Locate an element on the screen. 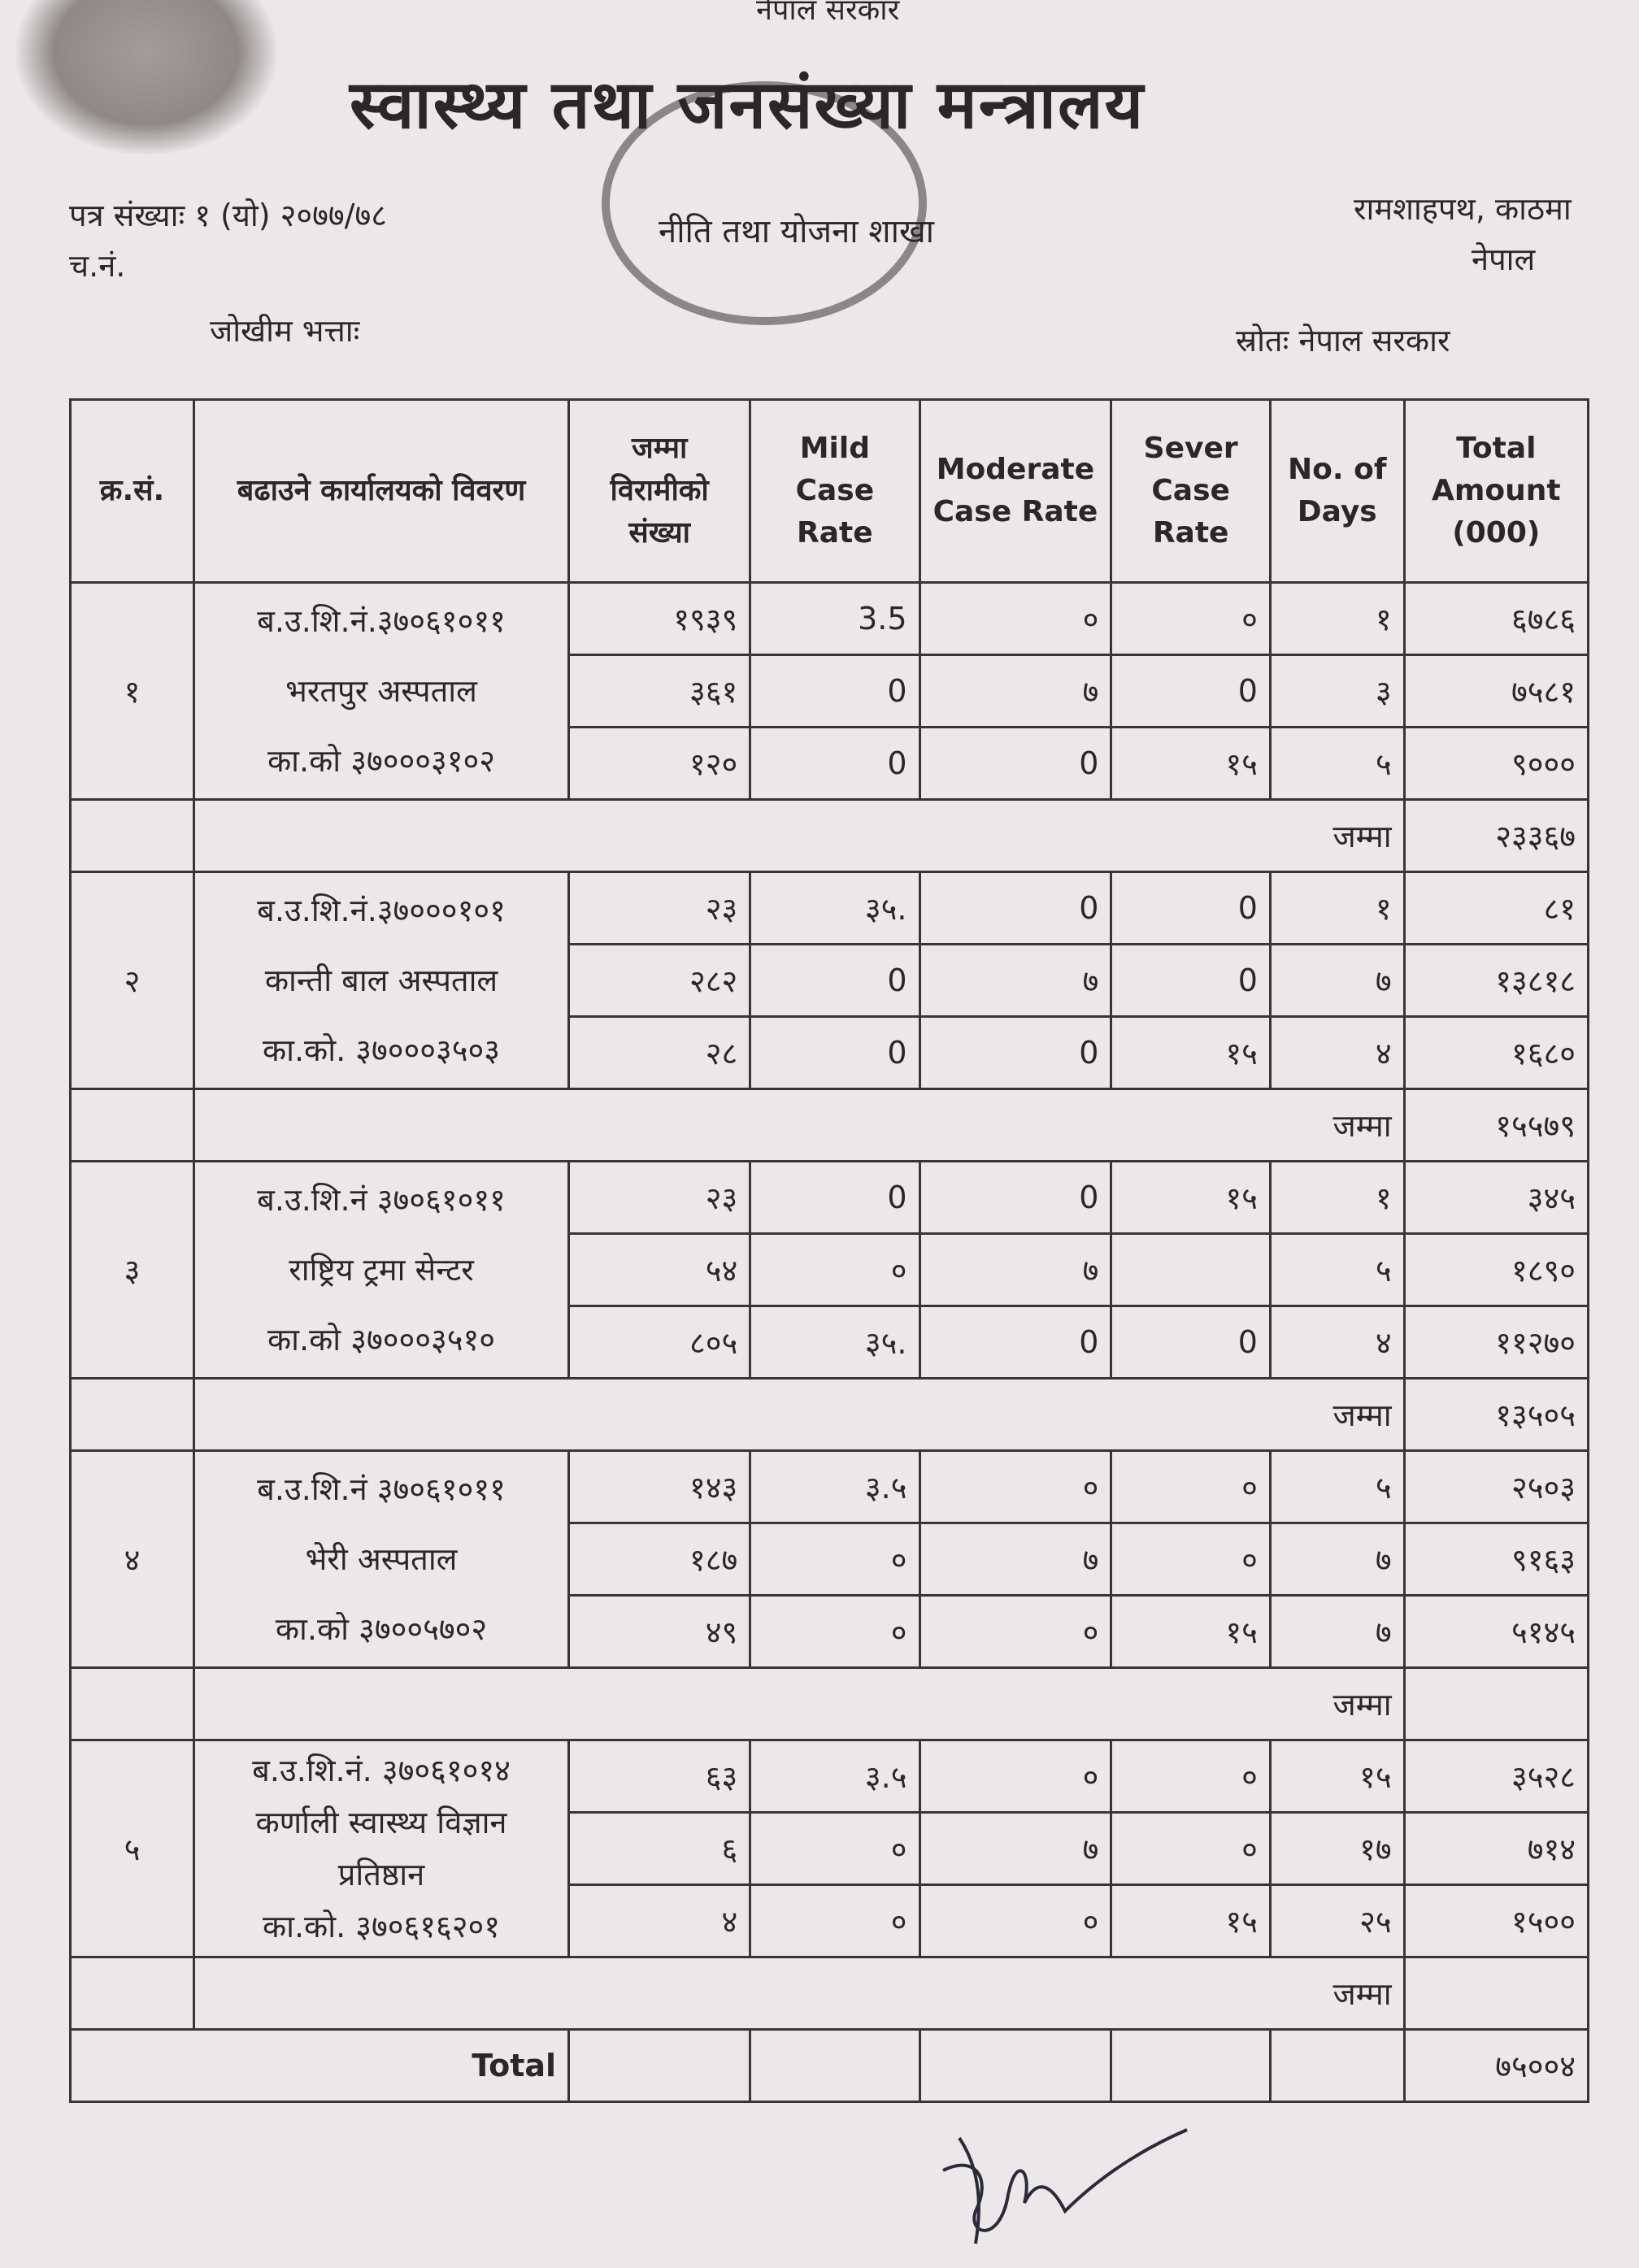 This screenshot has height=2268, width=1639. table-cell: २५ is located at coordinates (1337, 1920).